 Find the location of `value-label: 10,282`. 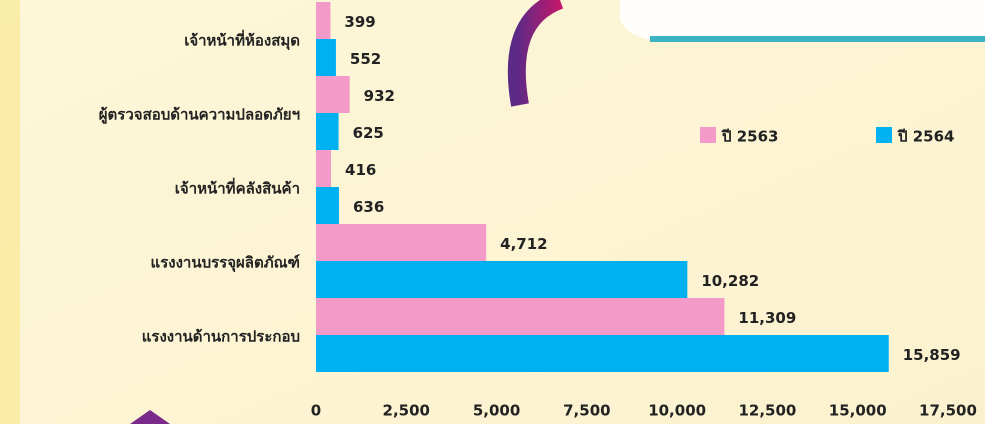

value-label: 10,282 is located at coordinates (730, 281).